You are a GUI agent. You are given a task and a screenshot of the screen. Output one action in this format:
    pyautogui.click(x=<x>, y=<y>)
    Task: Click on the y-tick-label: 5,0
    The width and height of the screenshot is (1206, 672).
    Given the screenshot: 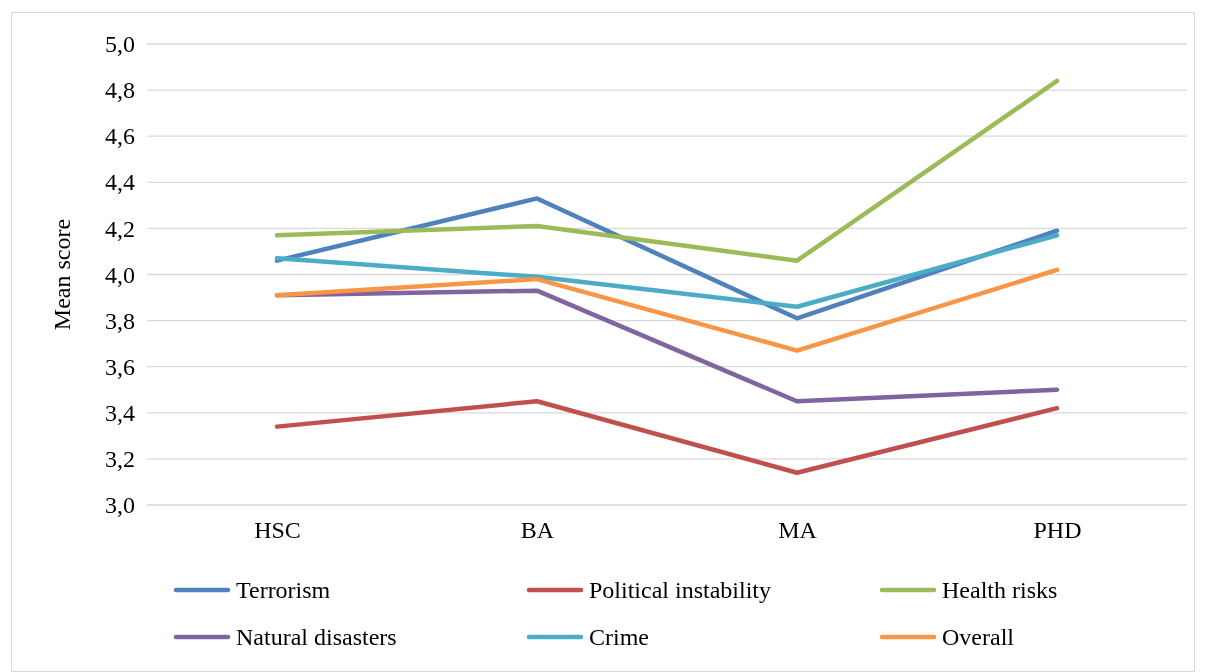 What is the action you would take?
    pyautogui.click(x=120, y=44)
    